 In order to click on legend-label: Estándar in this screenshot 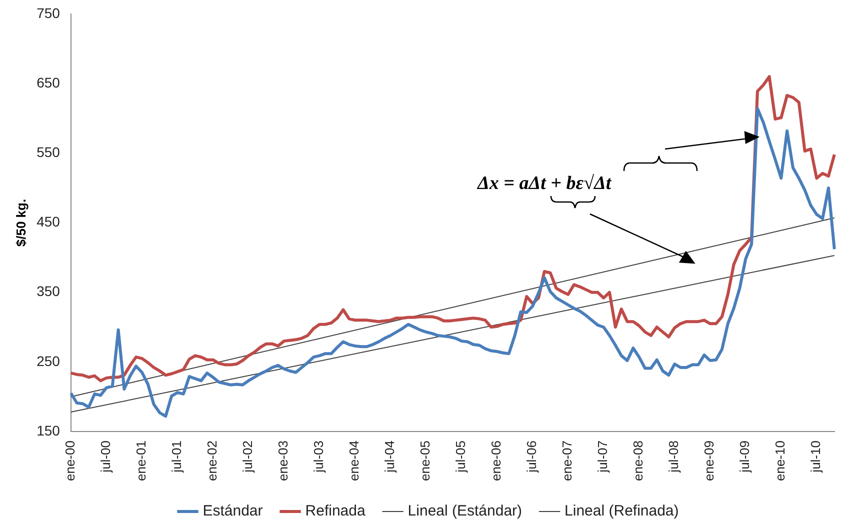, I will do `click(232, 511)`.